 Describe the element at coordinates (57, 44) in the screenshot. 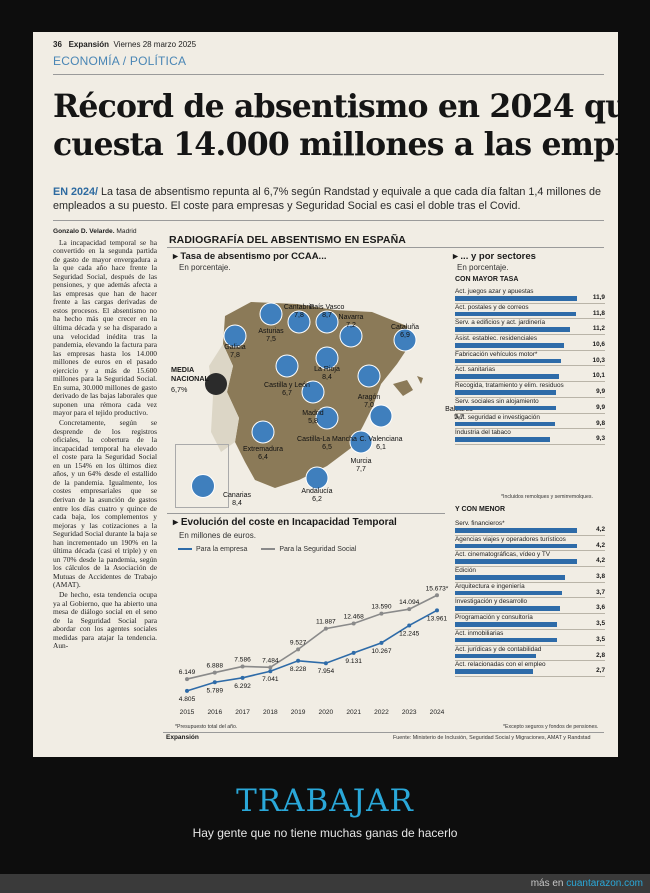

I see `page-number: 36` at that location.